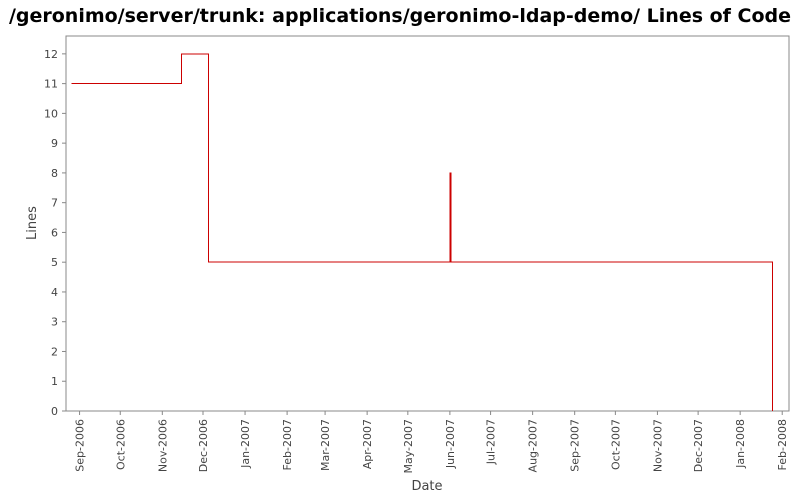 This screenshot has height=500, width=800. What do you see at coordinates (54, 411) in the screenshot?
I see `y-tick-label: 0` at bounding box center [54, 411].